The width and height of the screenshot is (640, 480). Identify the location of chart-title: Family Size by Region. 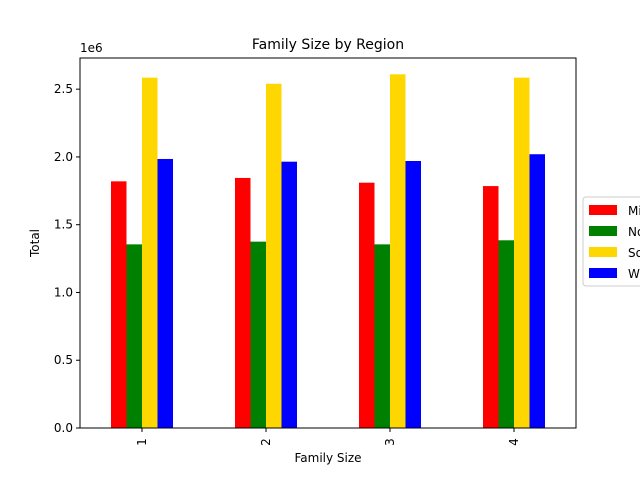
(328, 45).